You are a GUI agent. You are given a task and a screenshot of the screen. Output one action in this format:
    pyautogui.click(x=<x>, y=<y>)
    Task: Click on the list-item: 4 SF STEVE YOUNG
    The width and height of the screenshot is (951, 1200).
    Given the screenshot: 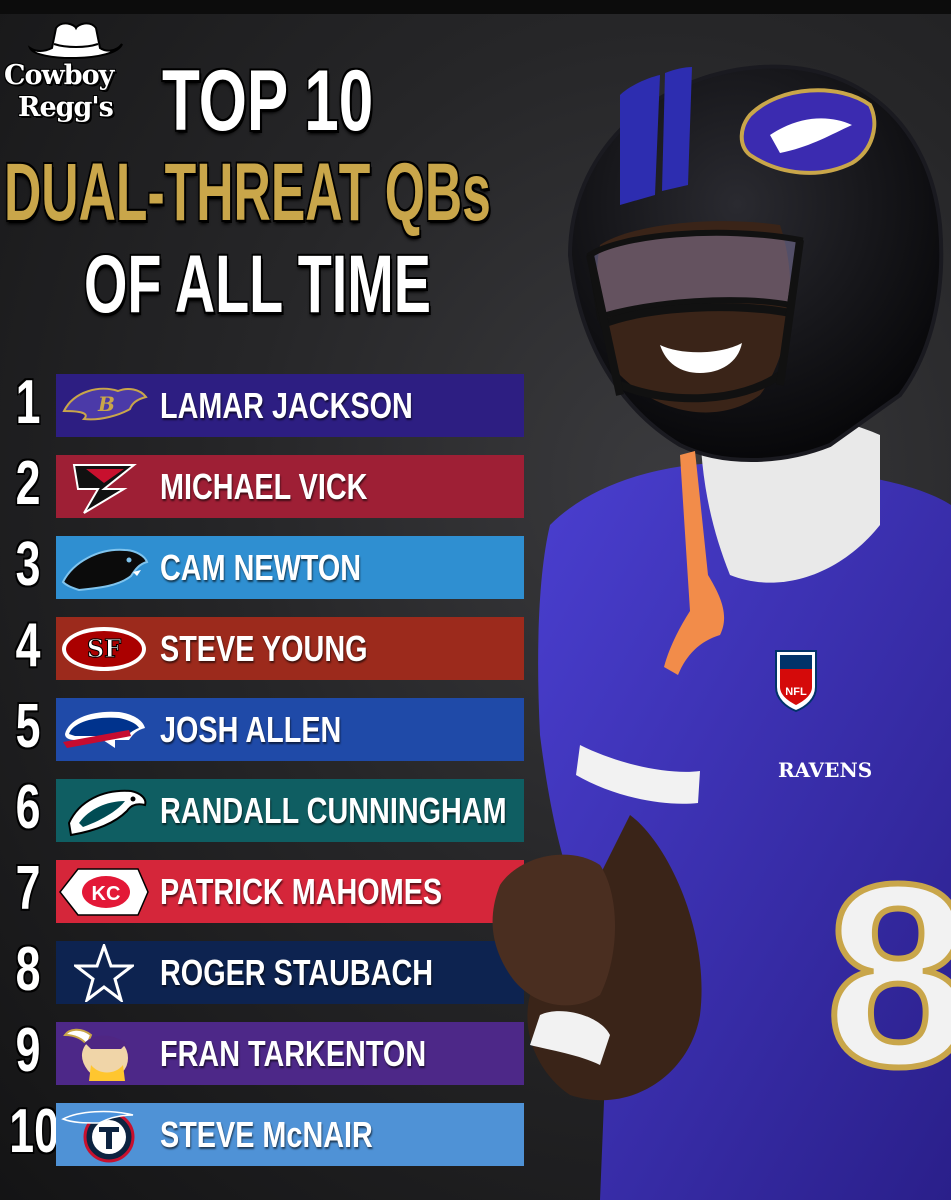 What is the action you would take?
    pyautogui.click(x=265, y=646)
    